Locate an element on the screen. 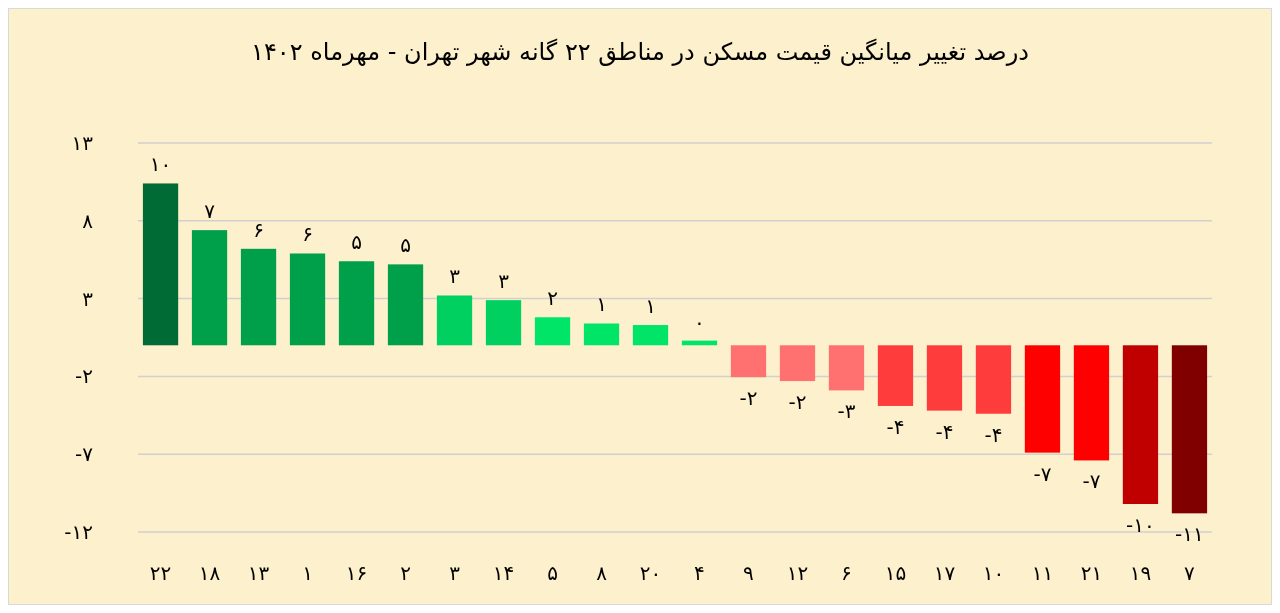 This screenshot has width=1280, height=613. x-tick-label: ۶ is located at coordinates (846, 573).